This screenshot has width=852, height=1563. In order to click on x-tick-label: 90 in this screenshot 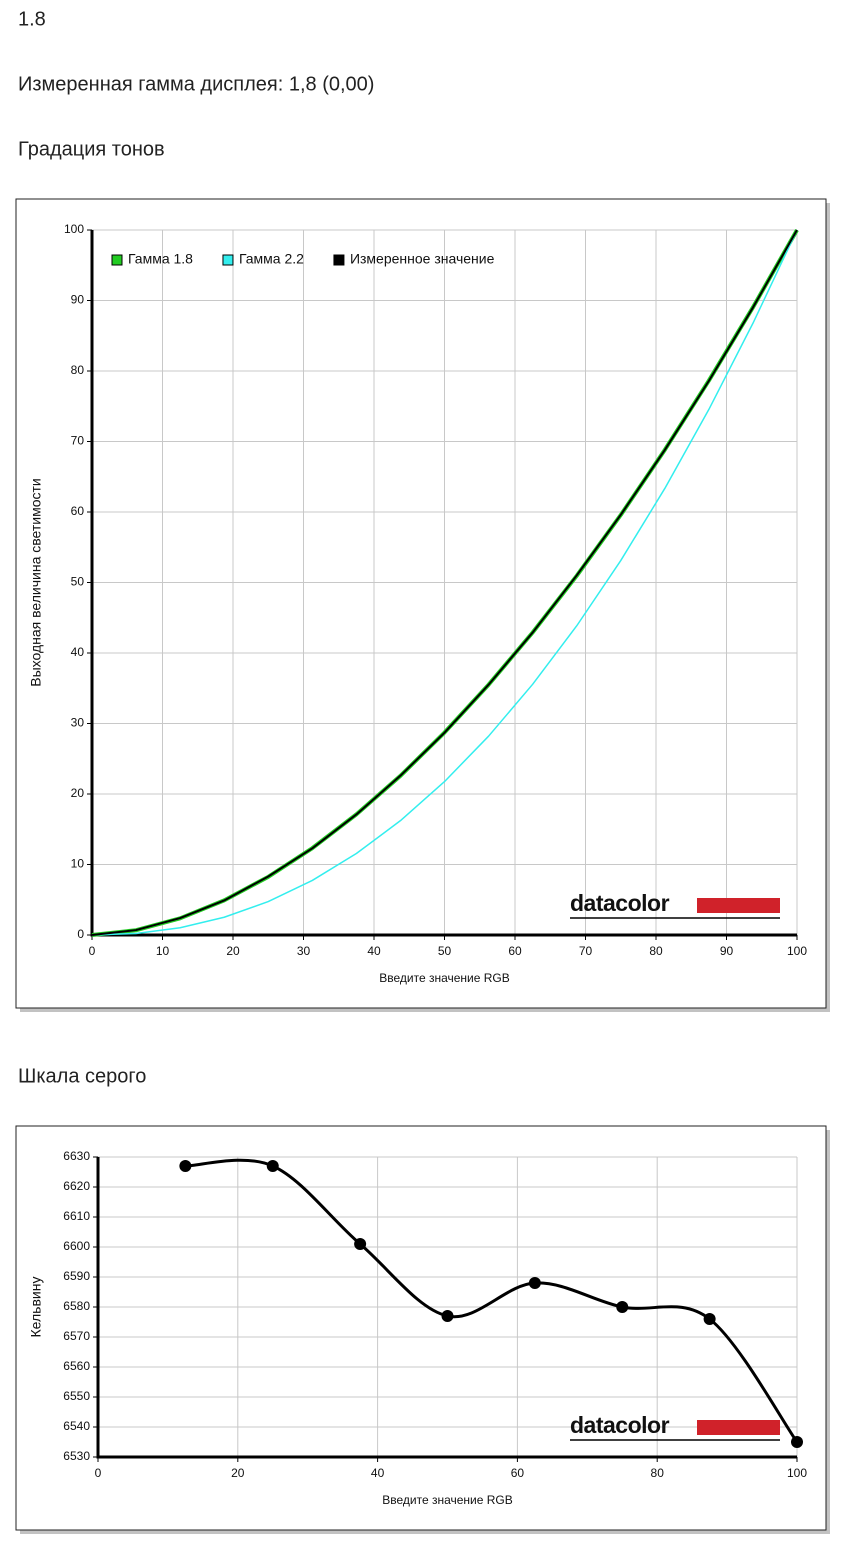, I will do `click(727, 951)`.